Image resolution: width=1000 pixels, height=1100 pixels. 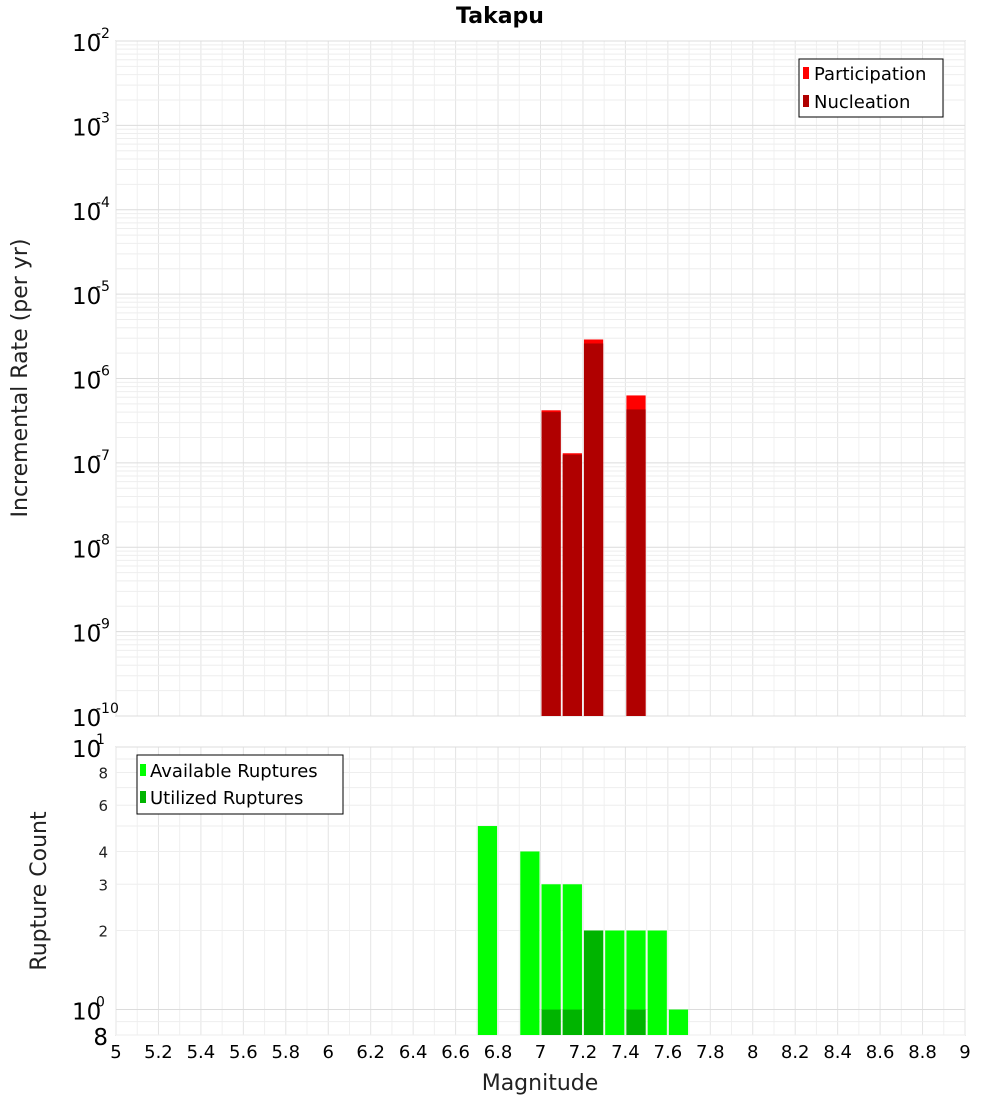 I want to click on x-tick-8_8: 8.8, so click(x=922, y=1052).